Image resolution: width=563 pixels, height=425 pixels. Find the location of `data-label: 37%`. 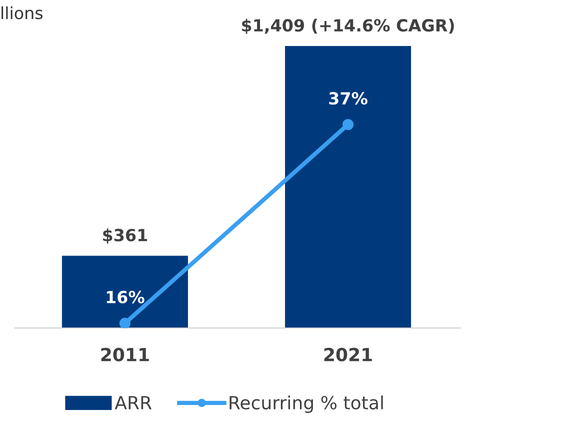

data-label: 37% is located at coordinates (348, 98).